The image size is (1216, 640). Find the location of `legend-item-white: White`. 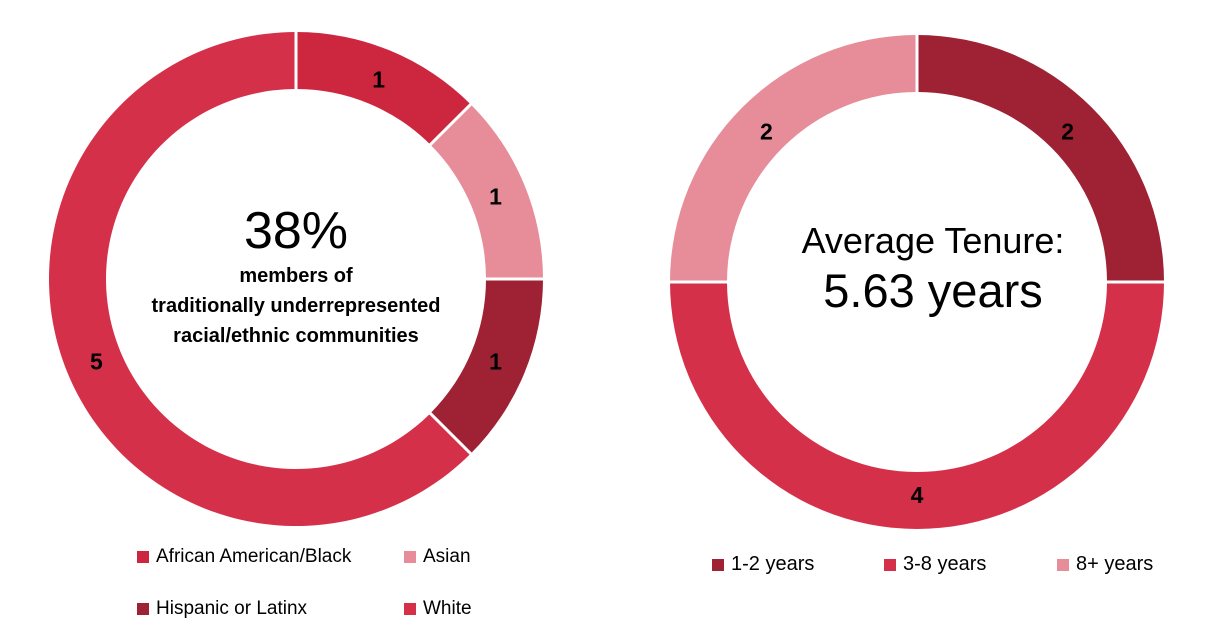

legend-item-white: White is located at coordinates (514, 609).